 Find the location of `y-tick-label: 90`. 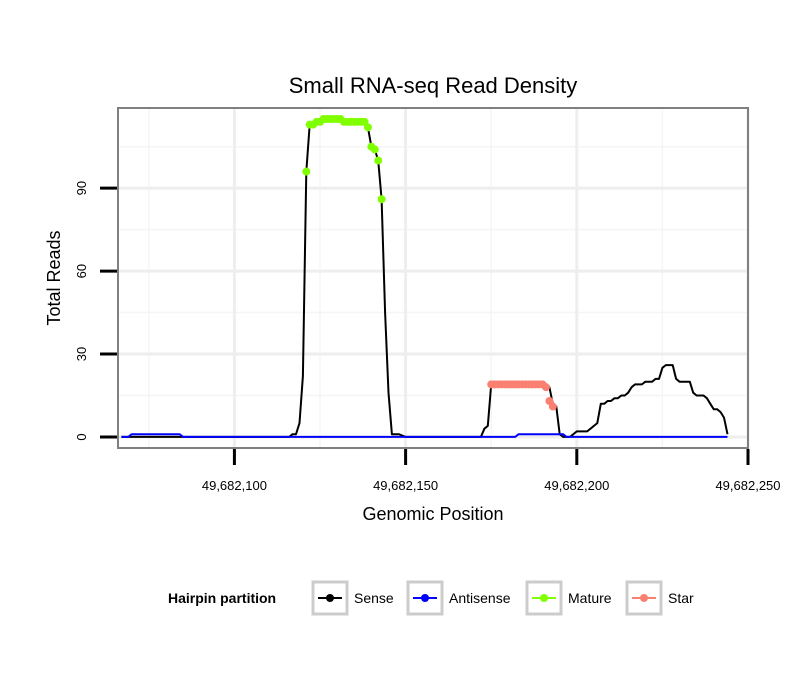

y-tick-label: 90 is located at coordinates (81, 188).